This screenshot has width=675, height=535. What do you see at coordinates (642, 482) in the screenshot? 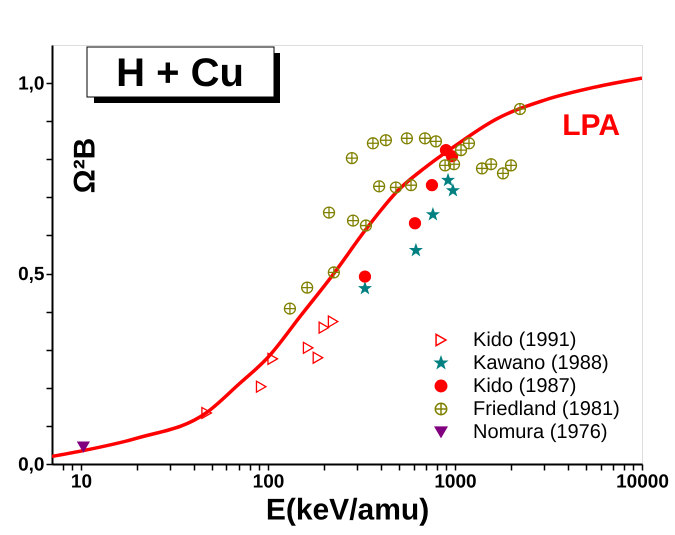
I see `x-tick-label: 10000` at bounding box center [642, 482].